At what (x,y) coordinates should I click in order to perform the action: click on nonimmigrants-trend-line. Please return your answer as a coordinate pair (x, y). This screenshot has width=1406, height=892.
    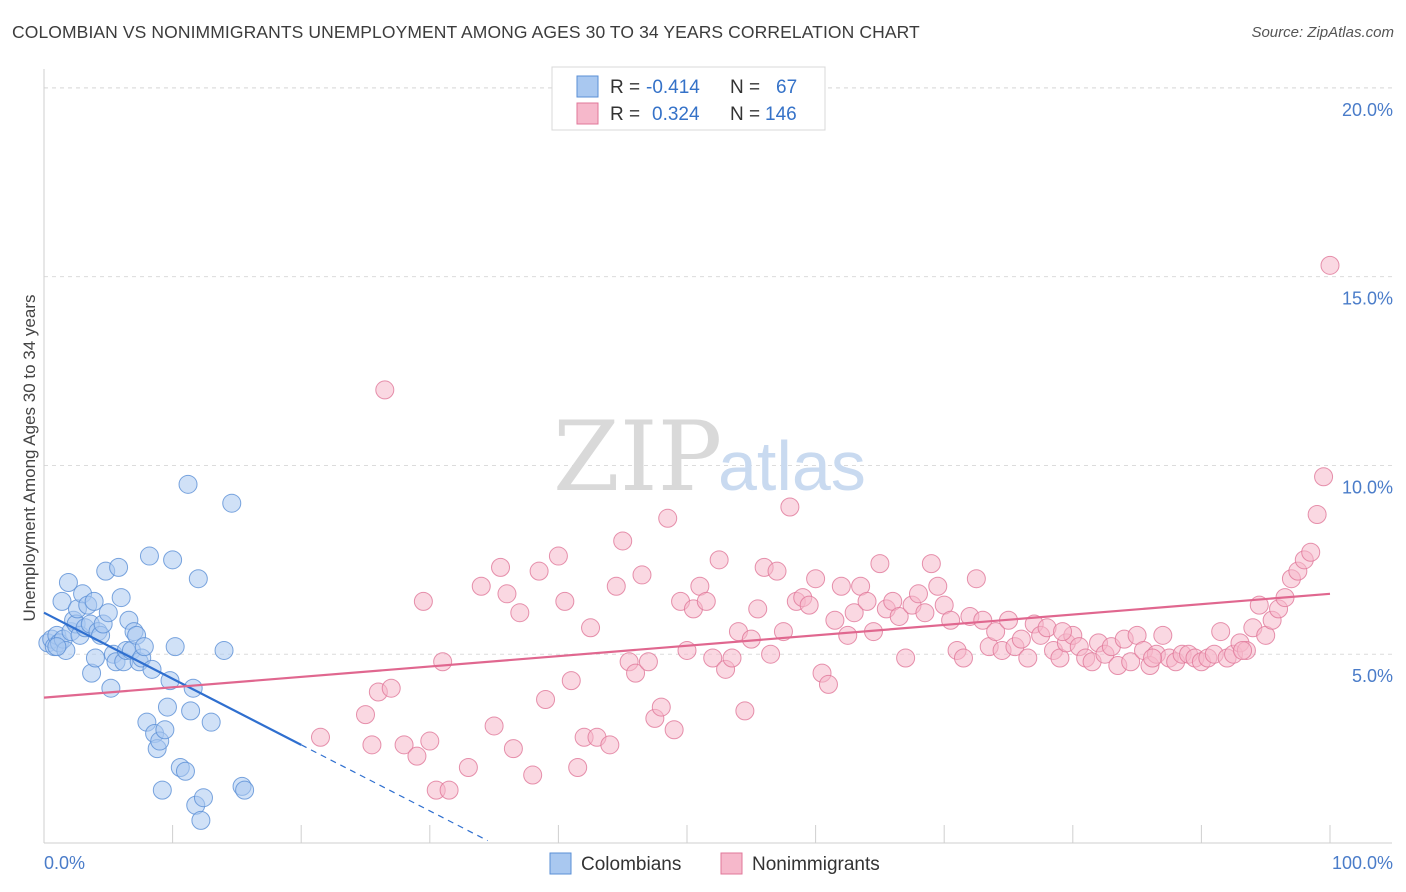
    Looking at the image, I should click on (687, 645).